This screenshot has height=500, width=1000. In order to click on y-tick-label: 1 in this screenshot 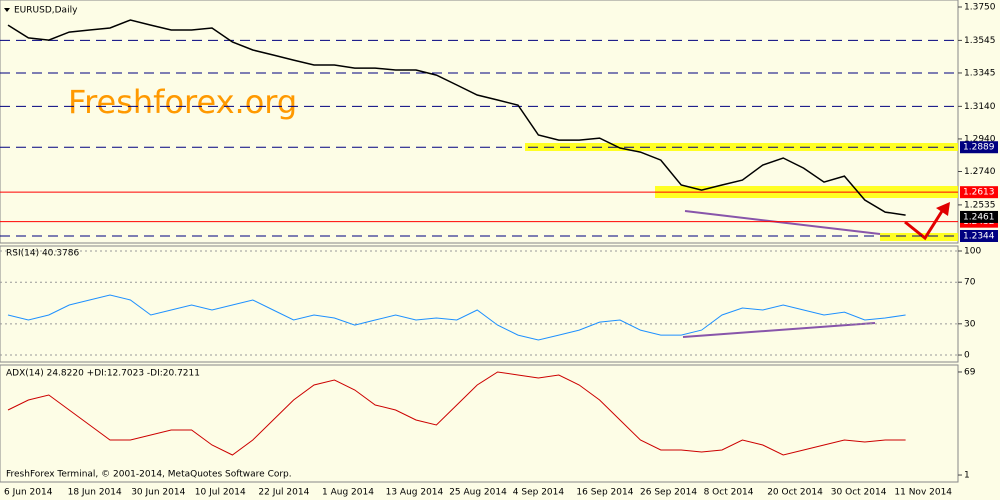, I will do `click(967, 476)`.